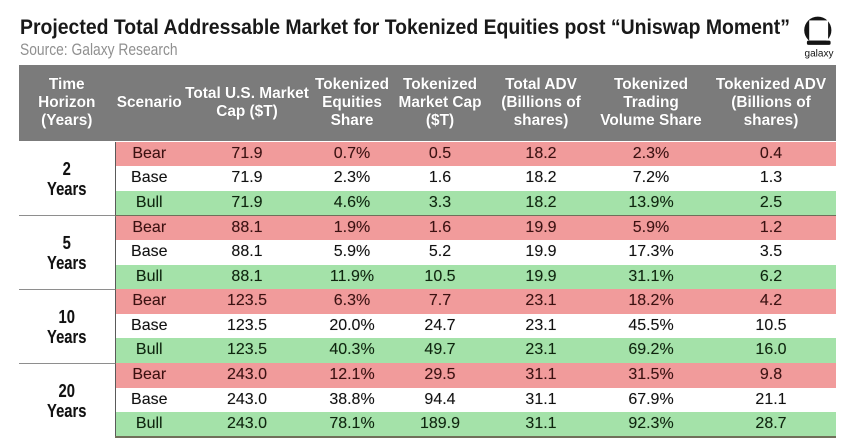 Image resolution: width=844 pixels, height=442 pixels. What do you see at coordinates (819, 54) in the screenshot?
I see `svg-text: galaxy` at bounding box center [819, 54].